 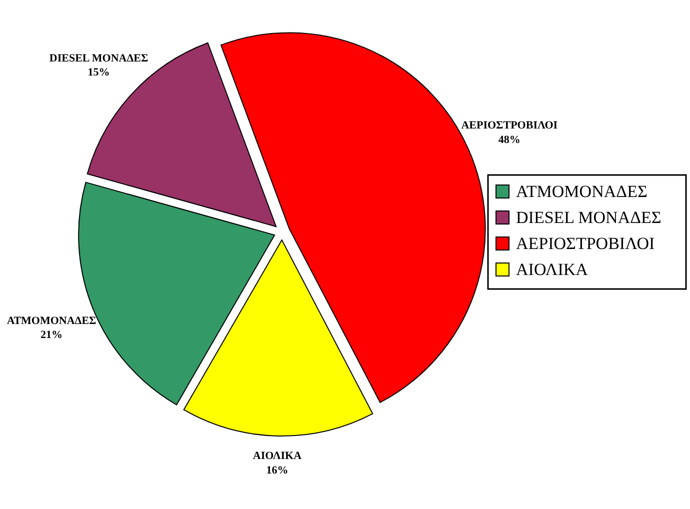 What do you see at coordinates (585, 243) in the screenshot?
I see `legend-label: ΑΕΡΙΟΣΤΡΟΒΙΛΟΙ` at bounding box center [585, 243].